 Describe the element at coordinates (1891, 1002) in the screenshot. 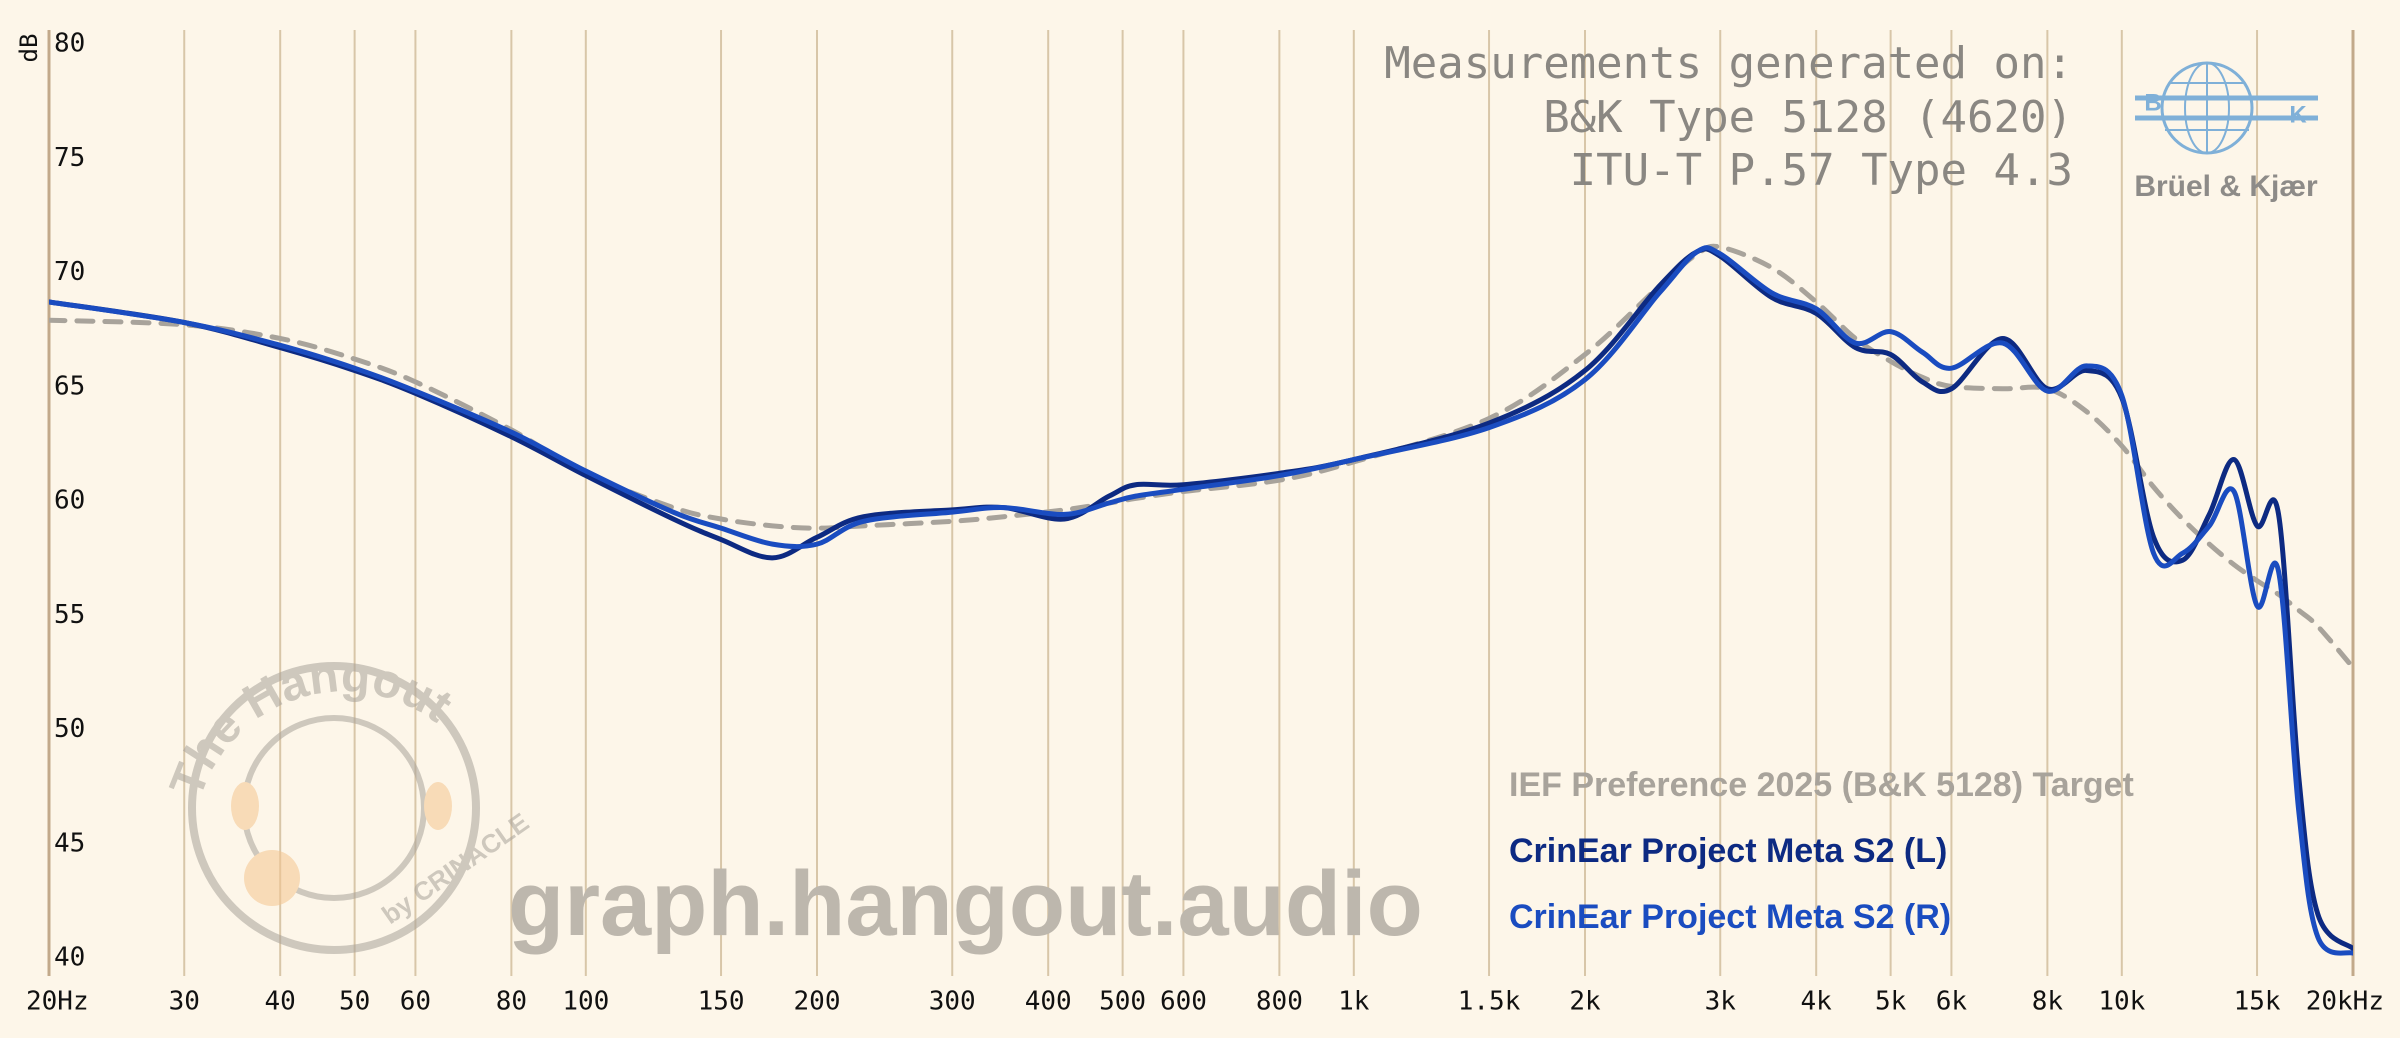

I see `x-tick-label: 5k` at that location.